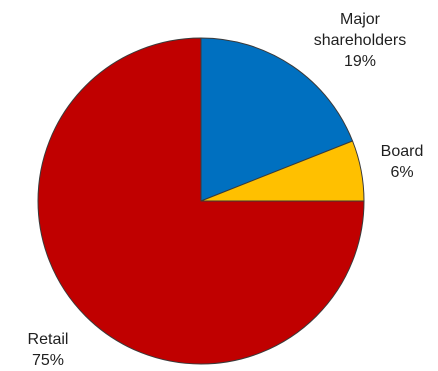 This screenshot has width=438, height=371. What do you see at coordinates (48, 339) in the screenshot?
I see `pie-category-label: Retail` at bounding box center [48, 339].